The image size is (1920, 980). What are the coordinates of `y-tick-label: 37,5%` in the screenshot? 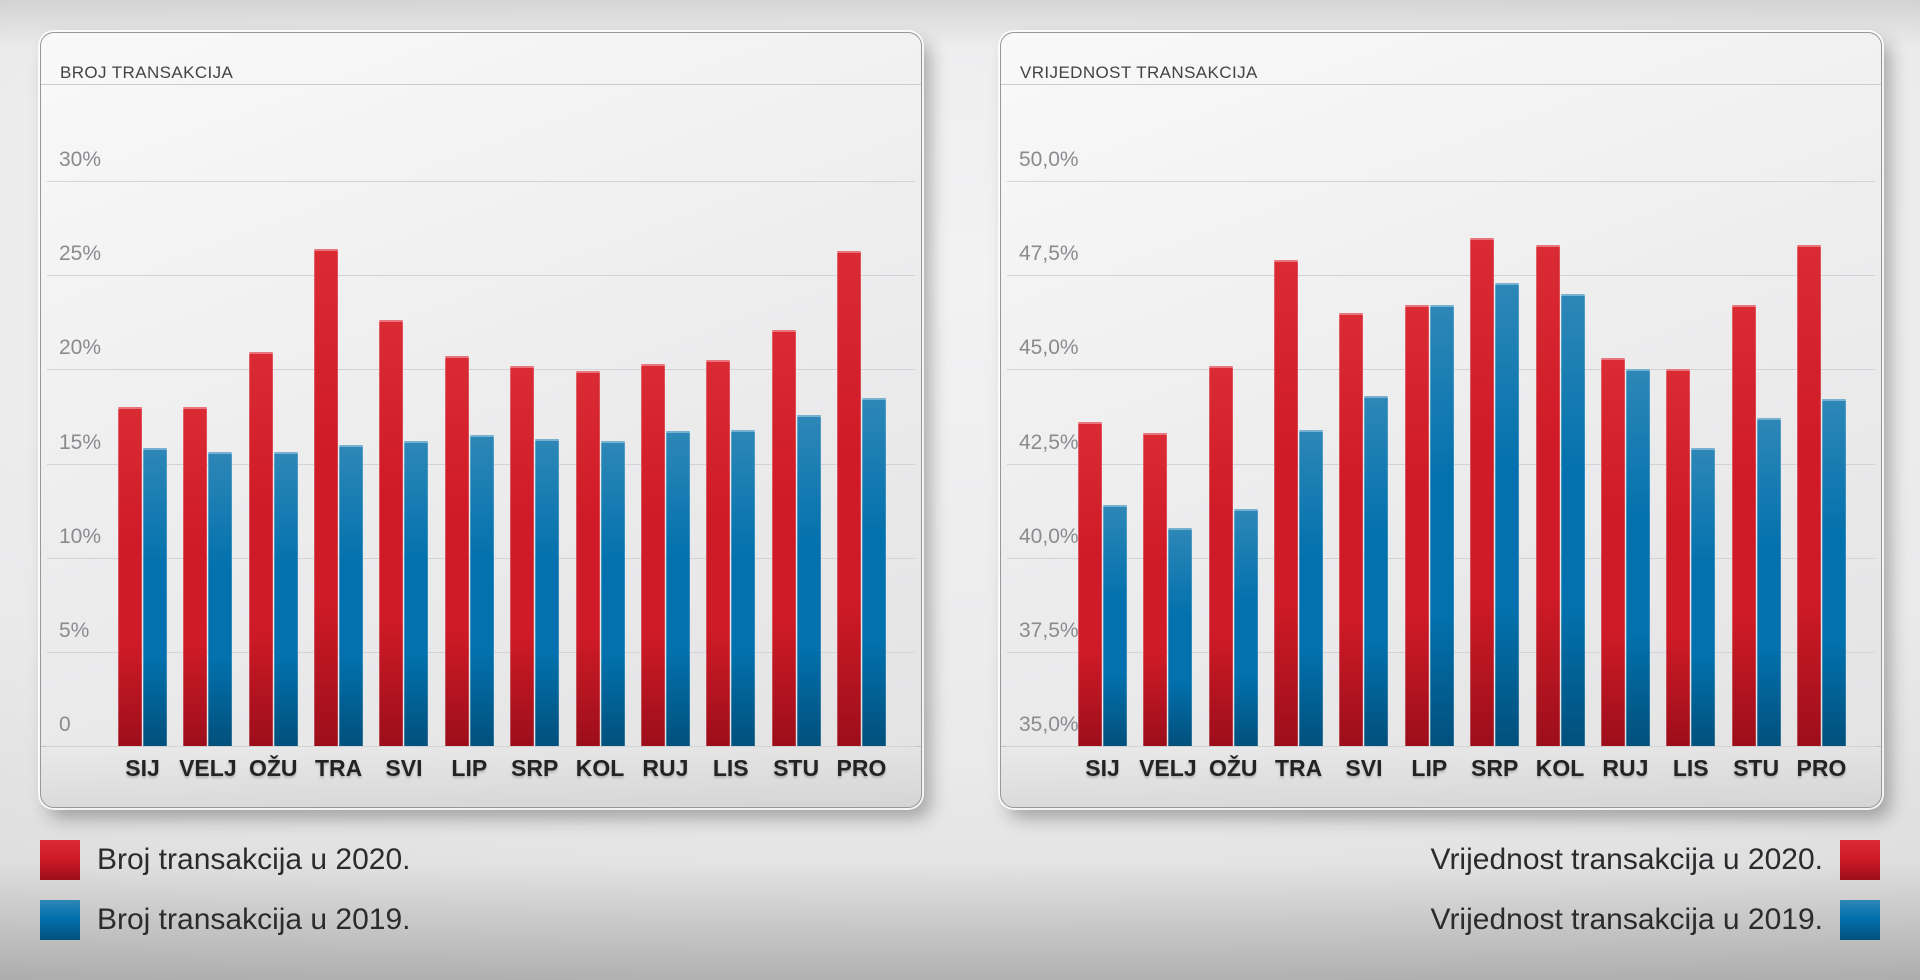 It's located at (1049, 630).